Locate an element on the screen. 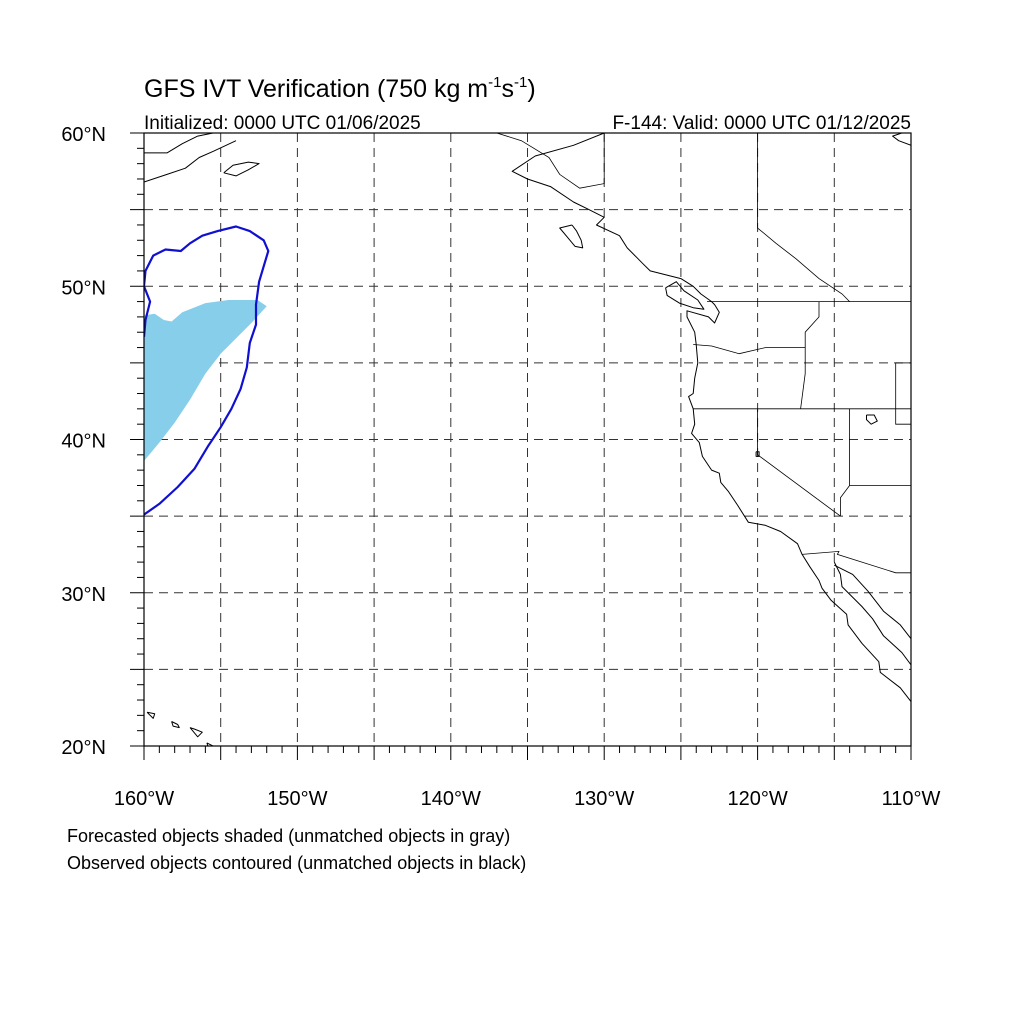 The image size is (1024, 1024). y-tick-label: 40°N is located at coordinates (83, 442).